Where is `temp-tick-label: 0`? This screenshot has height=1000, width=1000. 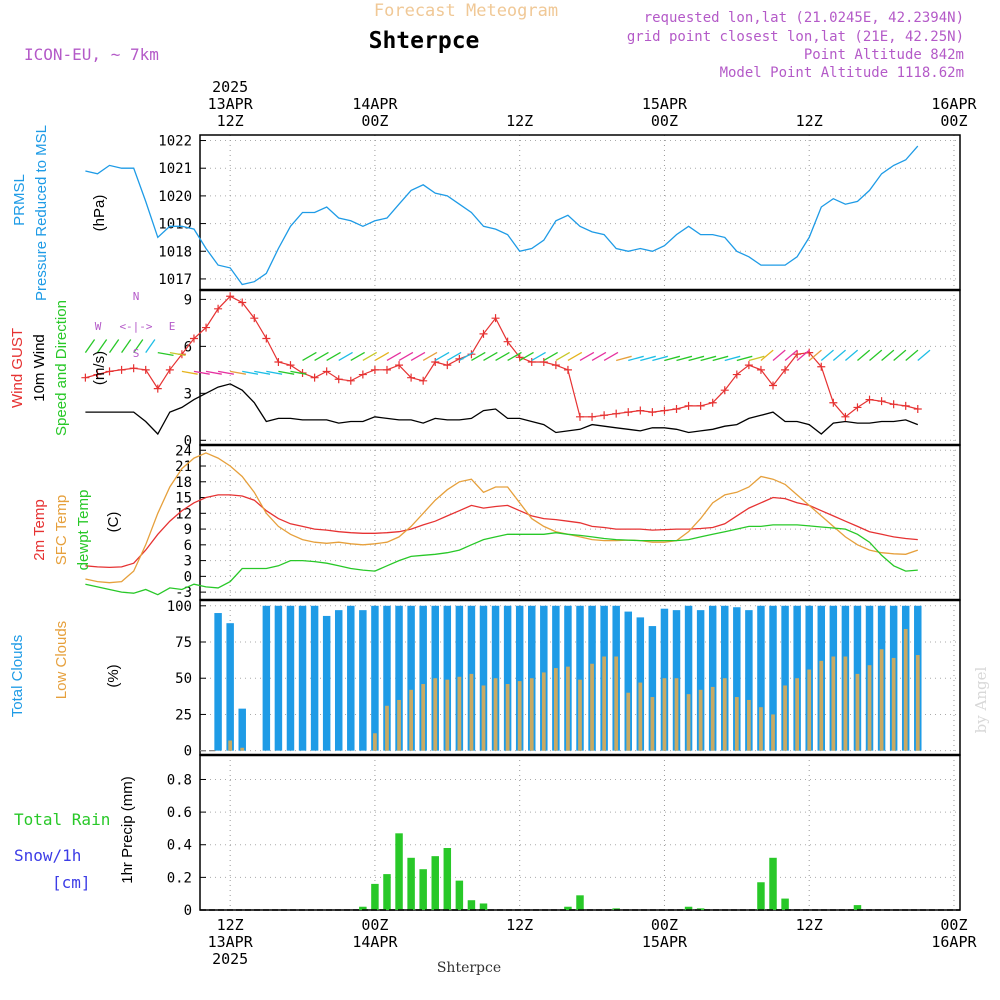
temp-tick-label: 0 is located at coordinates (188, 577).